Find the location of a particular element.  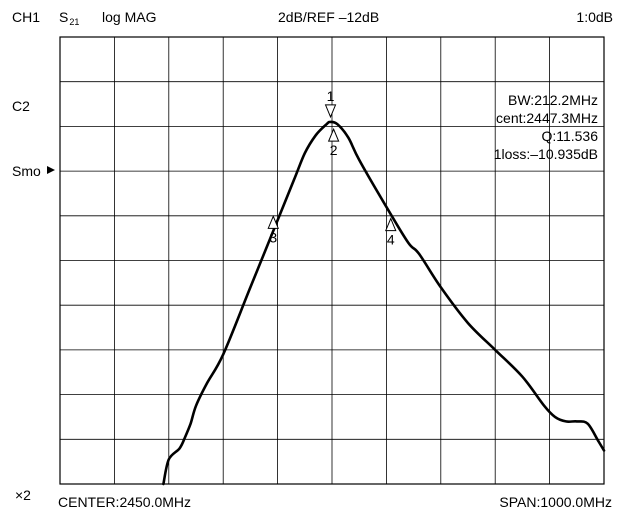

marker-4-label: 4 is located at coordinates (391, 240).